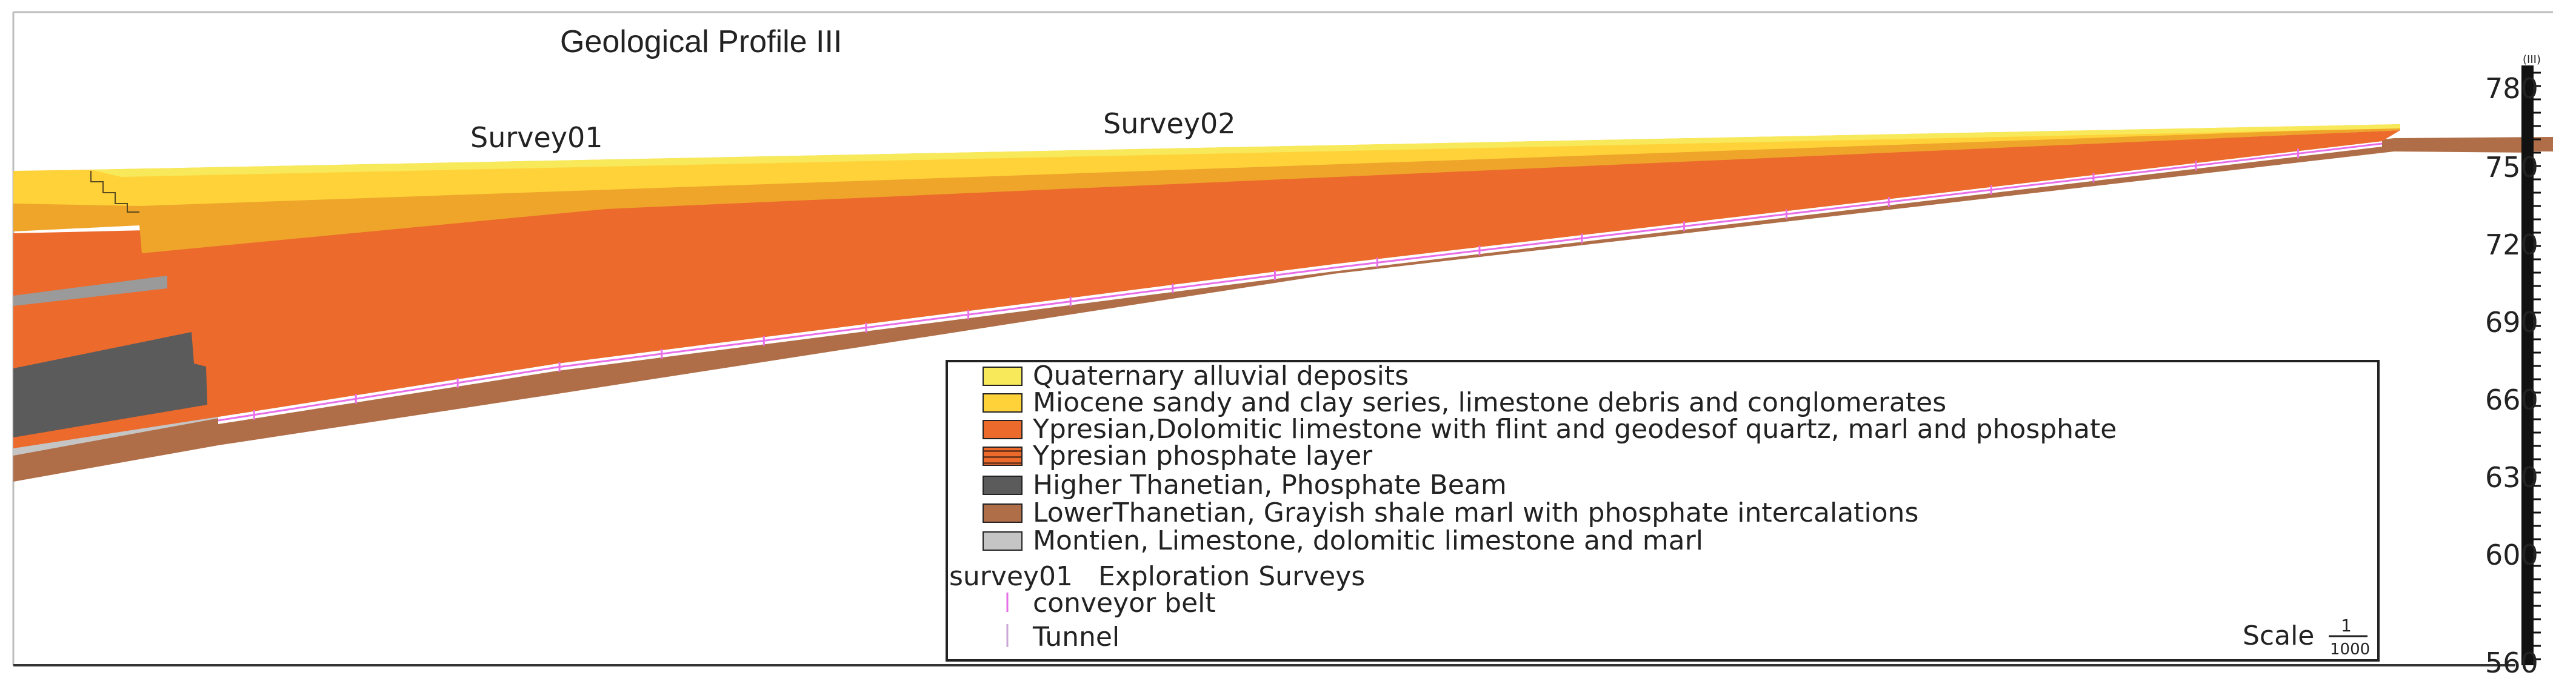 The image size is (2576, 681). I want to click on legend-label: conveyor belt, so click(1124, 603).